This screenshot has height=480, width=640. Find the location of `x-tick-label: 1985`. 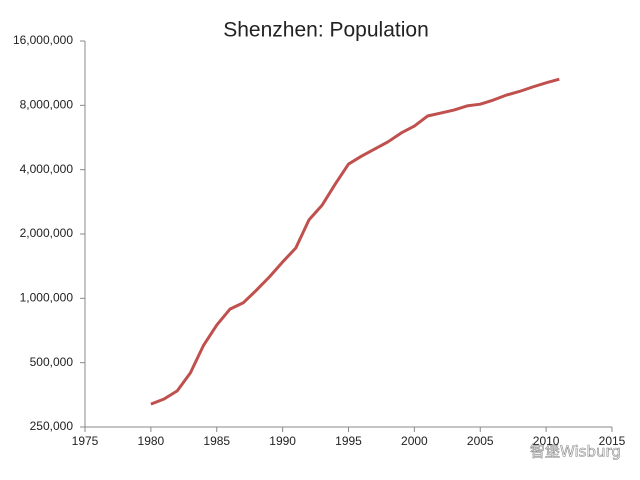

x-tick-label: 1985 is located at coordinates (216, 441).